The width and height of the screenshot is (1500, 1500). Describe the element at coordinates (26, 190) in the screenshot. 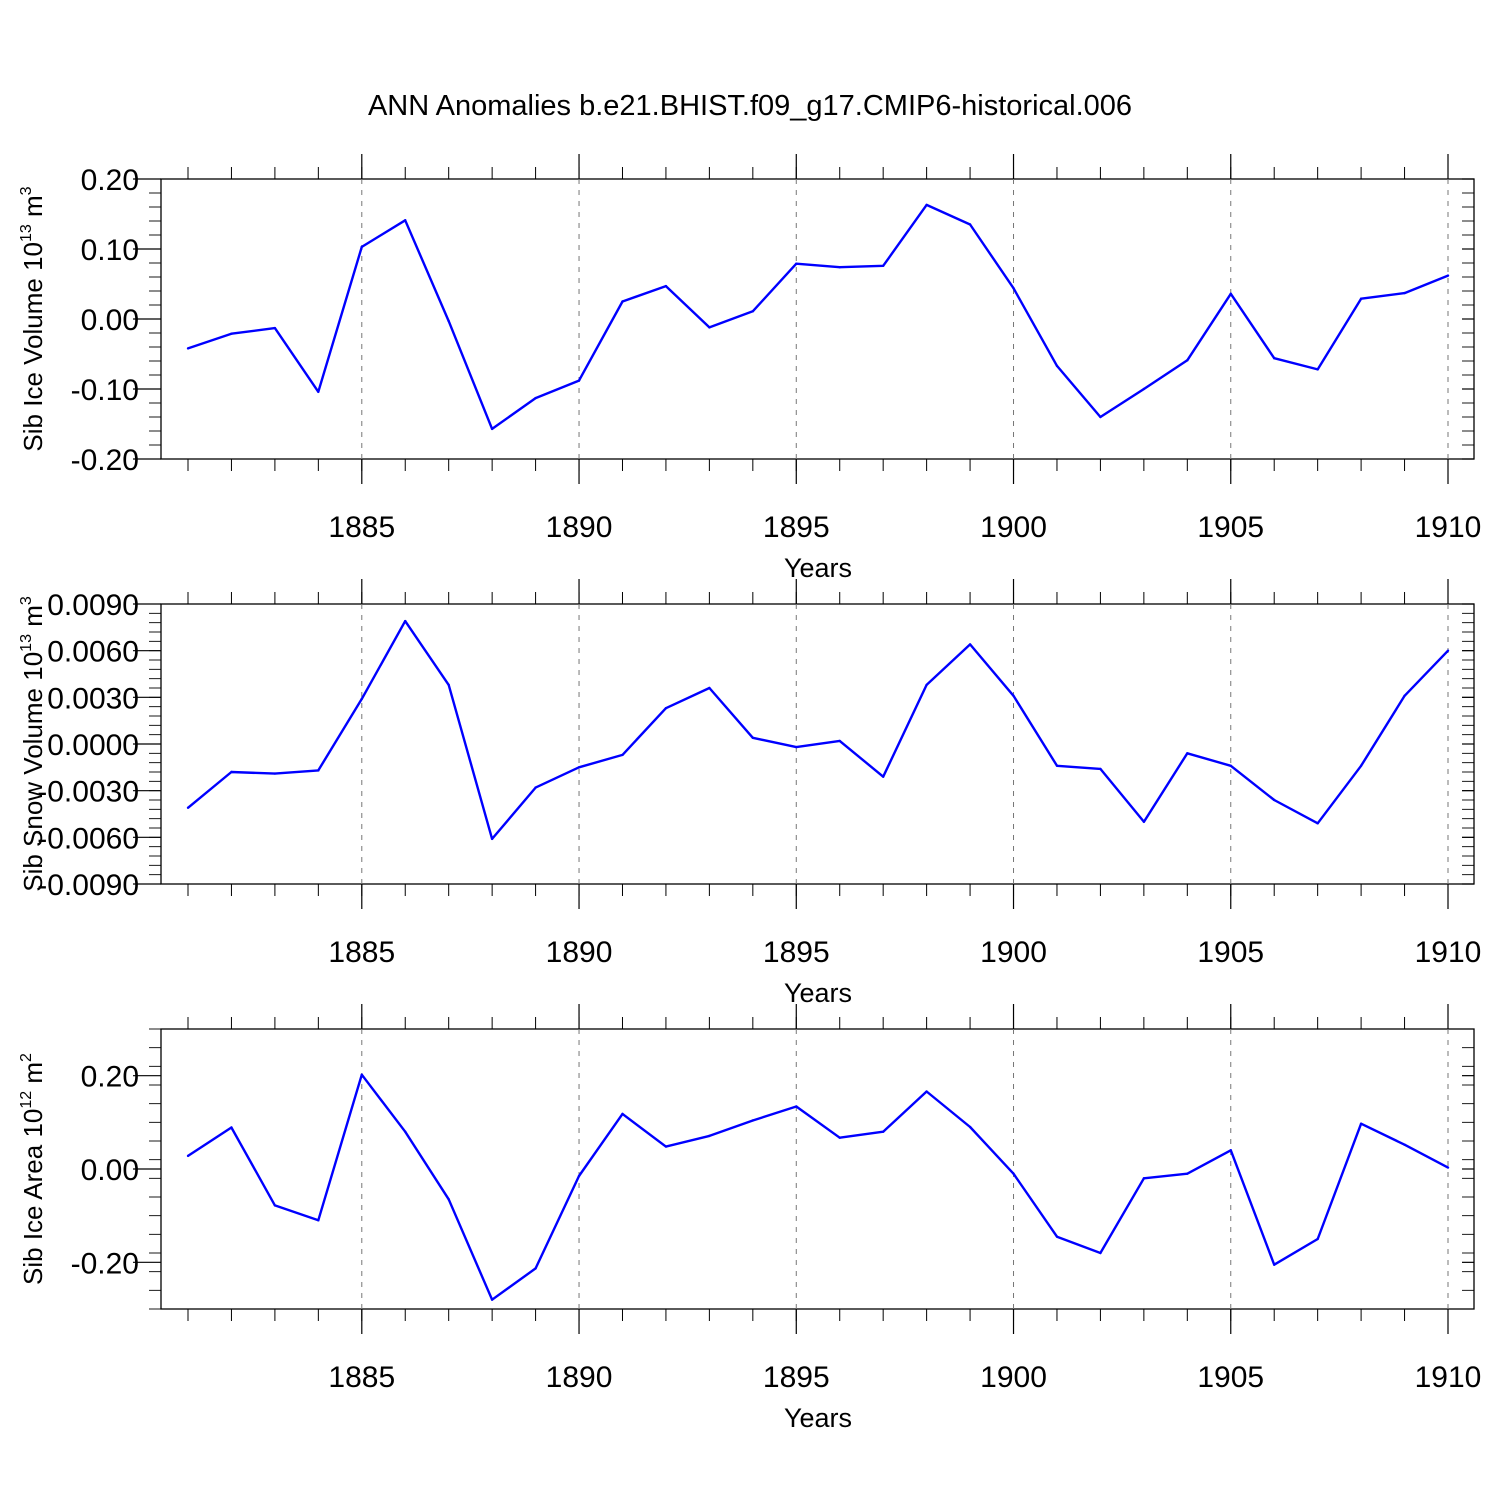

I see `y-axis-label-part: 3` at that location.